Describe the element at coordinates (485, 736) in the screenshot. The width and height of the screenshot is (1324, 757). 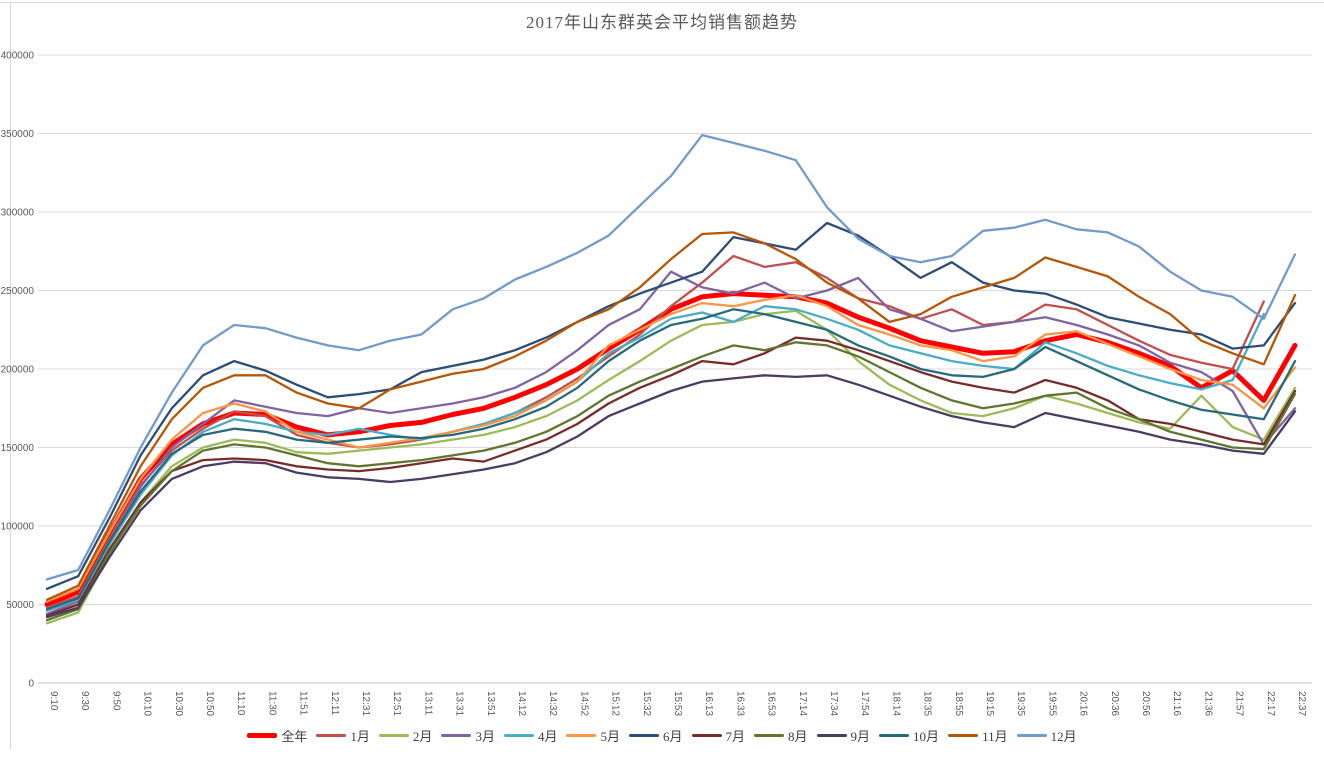
I see `legend-label-3月: 3月` at that location.